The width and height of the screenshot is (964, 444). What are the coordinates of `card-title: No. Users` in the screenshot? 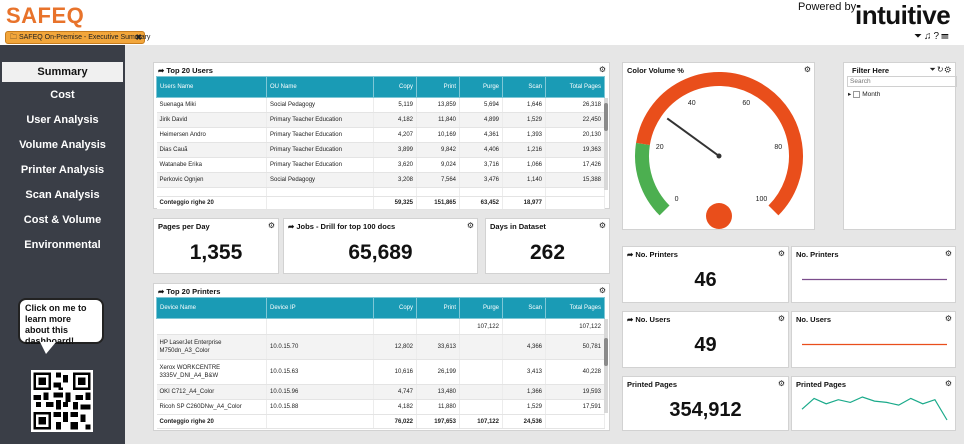 It's located at (814, 319).